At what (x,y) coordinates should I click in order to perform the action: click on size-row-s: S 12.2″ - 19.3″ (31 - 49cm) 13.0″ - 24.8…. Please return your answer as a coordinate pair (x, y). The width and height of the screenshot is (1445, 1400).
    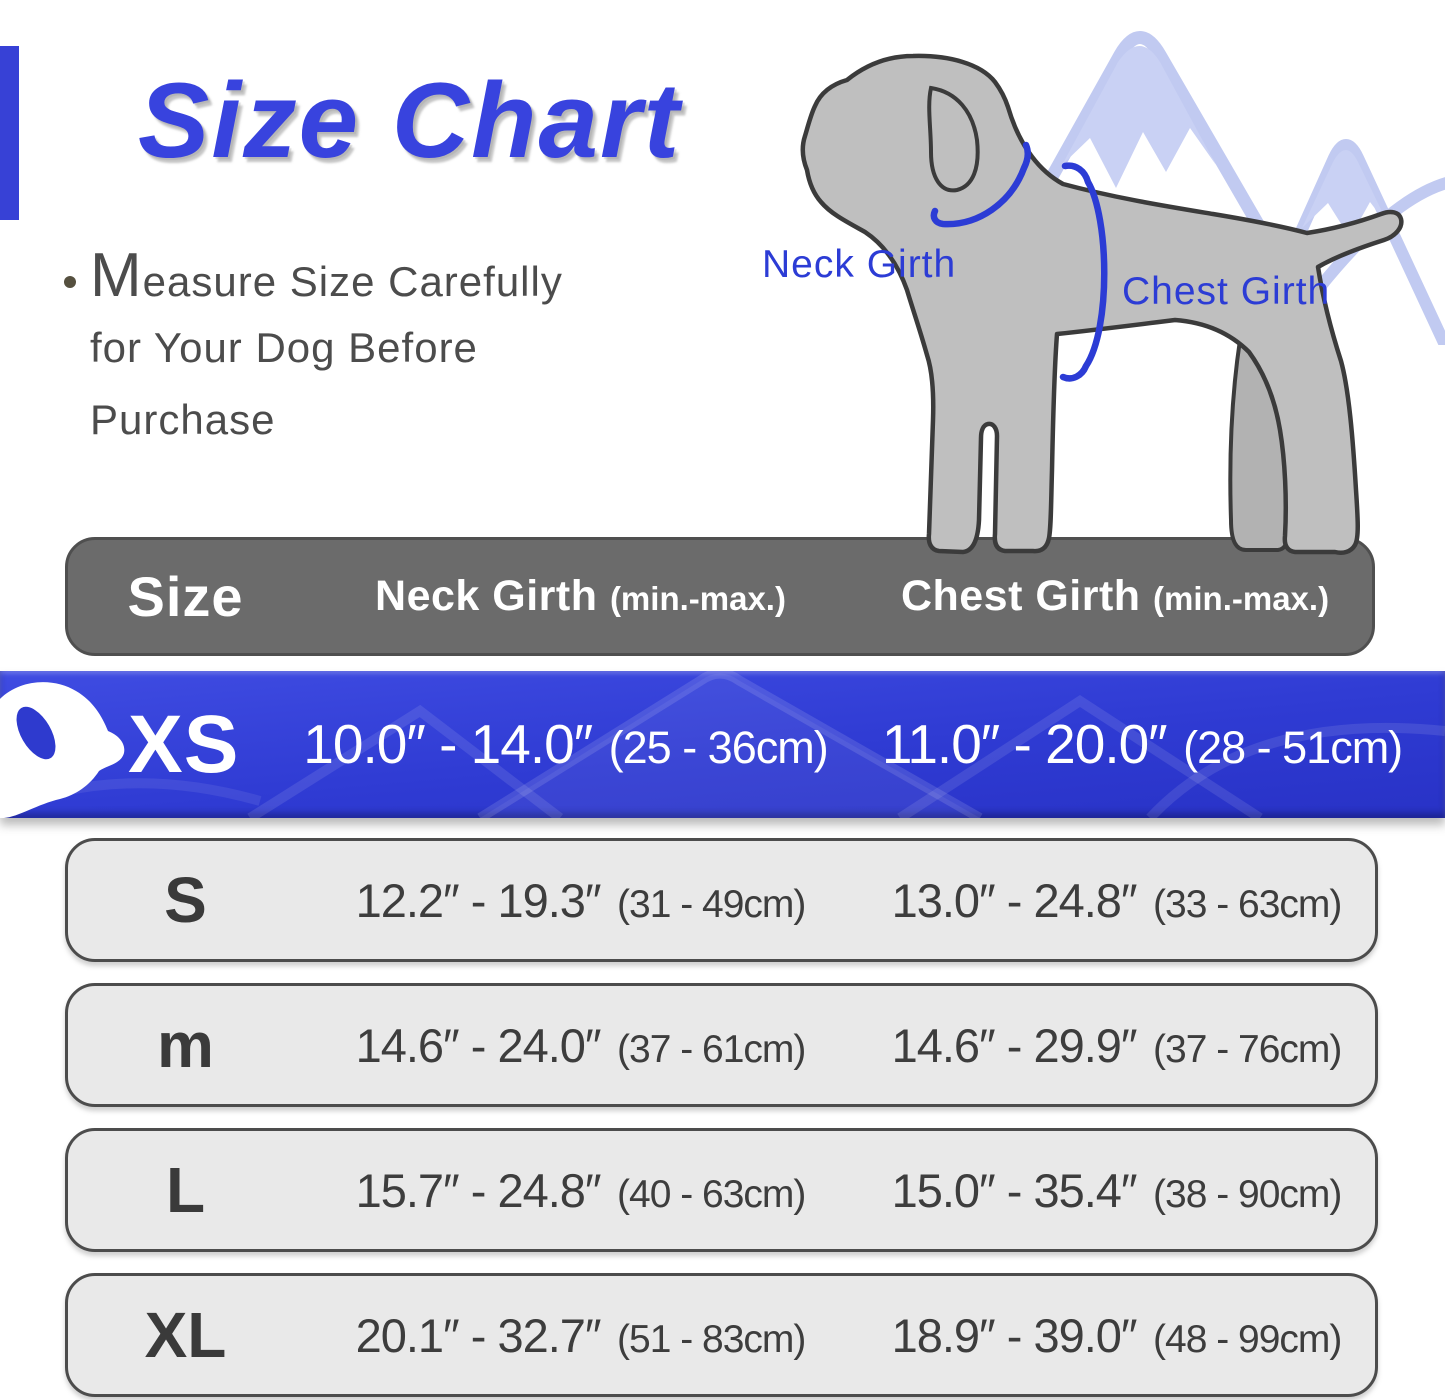
    Looking at the image, I should click on (721, 900).